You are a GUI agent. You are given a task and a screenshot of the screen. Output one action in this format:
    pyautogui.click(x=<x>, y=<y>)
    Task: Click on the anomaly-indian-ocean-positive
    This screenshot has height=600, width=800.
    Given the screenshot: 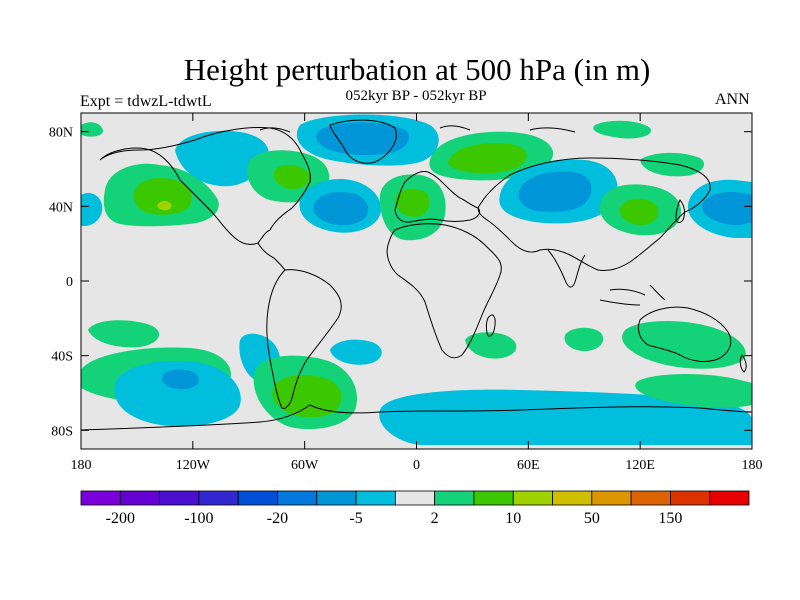 What is the action you would take?
    pyautogui.click(x=584, y=339)
    